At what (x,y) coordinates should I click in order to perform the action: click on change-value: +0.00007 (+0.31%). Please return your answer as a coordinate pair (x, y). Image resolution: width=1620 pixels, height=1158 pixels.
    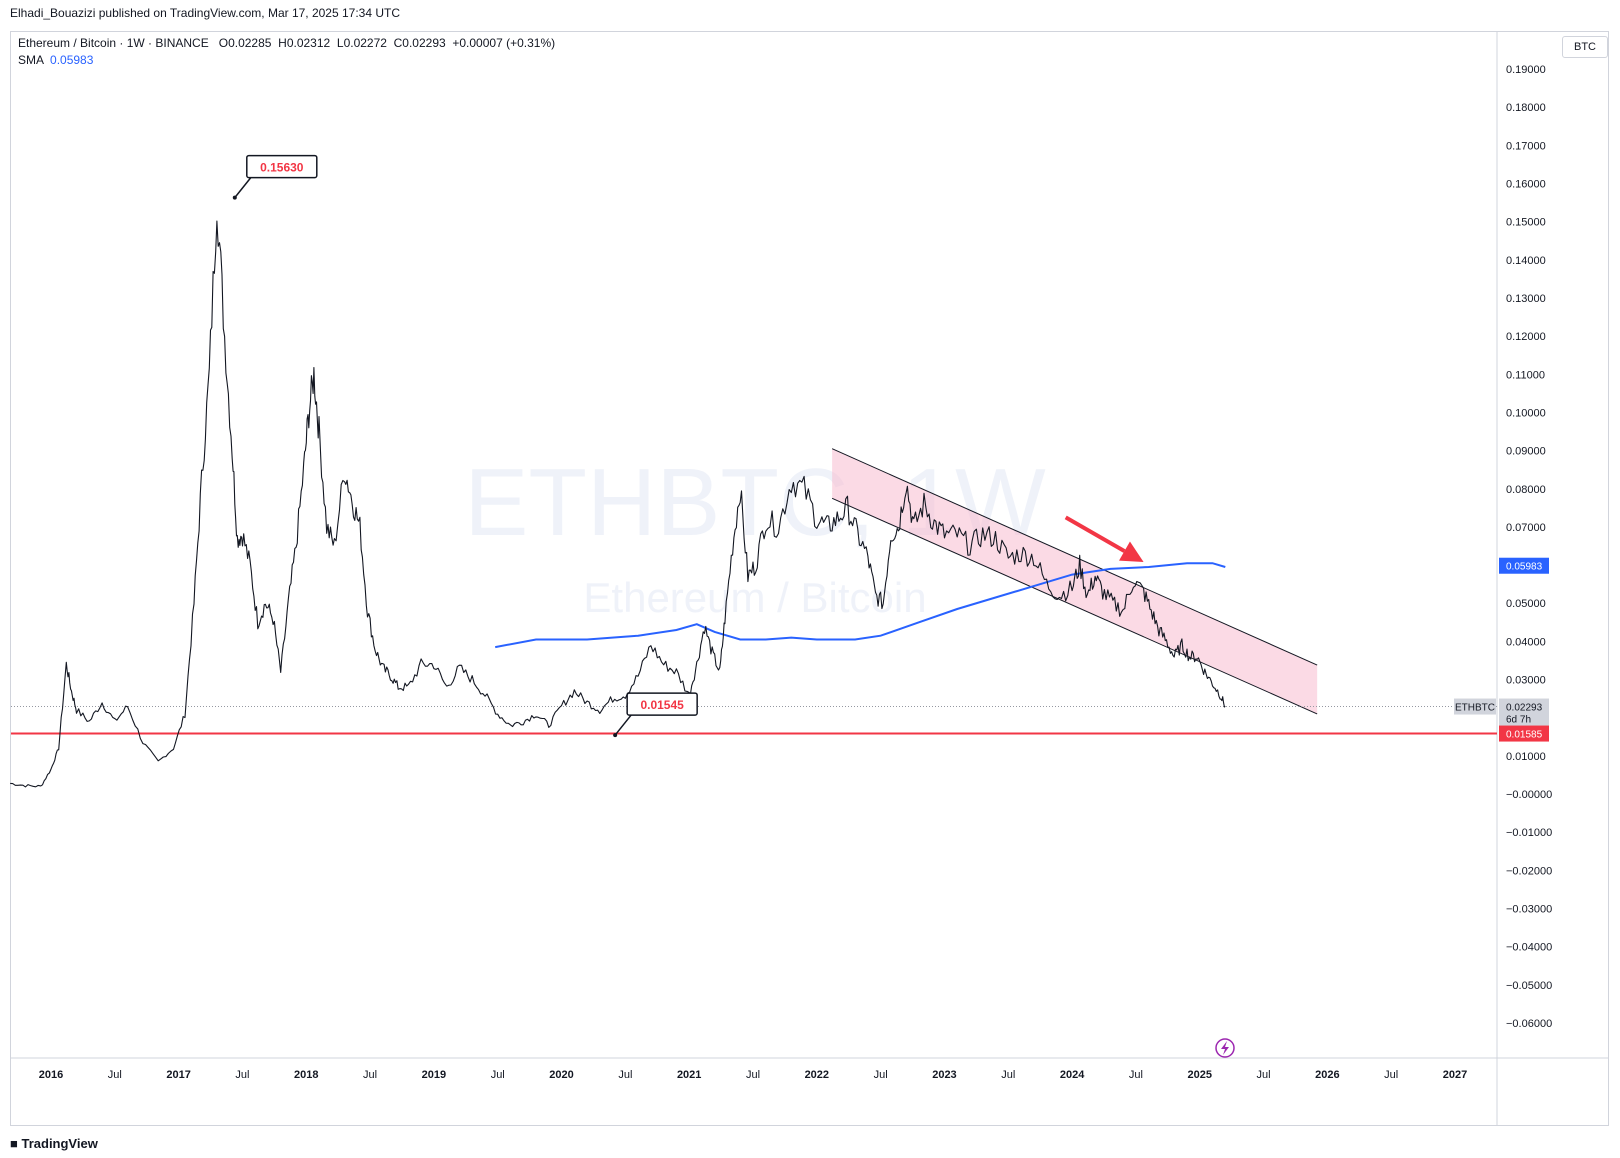
    Looking at the image, I should click on (504, 43).